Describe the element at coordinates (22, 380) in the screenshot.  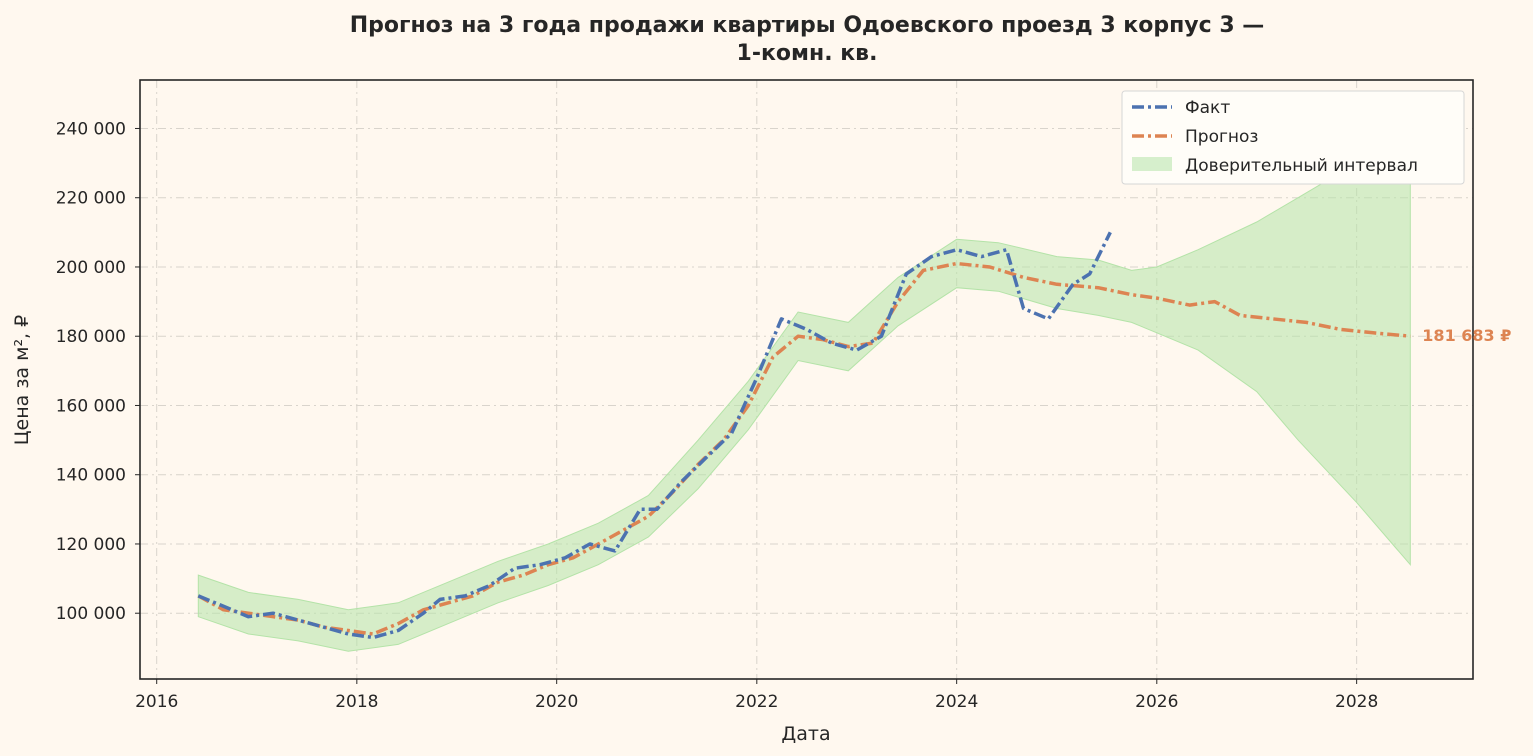
I see `y-axis-label: Цена за м², ₽` at that location.